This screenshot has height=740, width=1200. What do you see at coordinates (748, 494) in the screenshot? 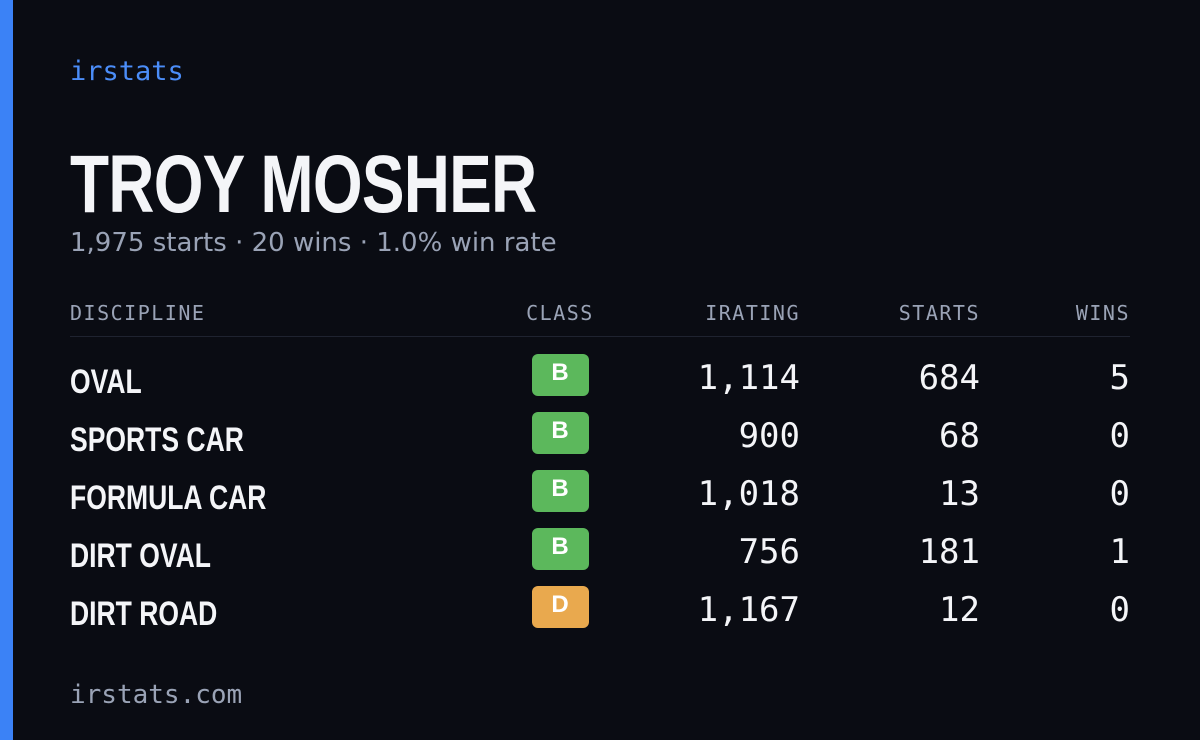
I see `irating-value: 1,018` at bounding box center [748, 494].